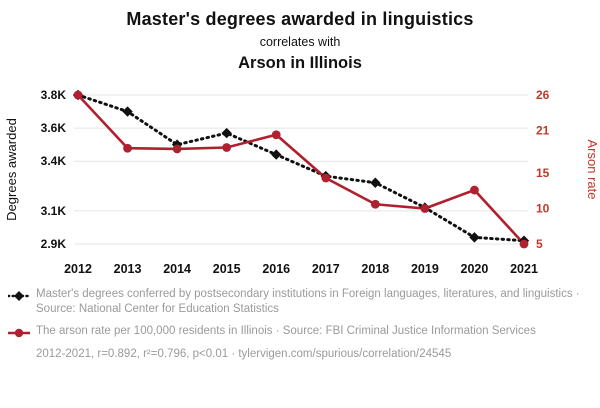 Image resolution: width=600 pixels, height=408 pixels. I want to click on chart-subtitle: correlates with, so click(300, 42).